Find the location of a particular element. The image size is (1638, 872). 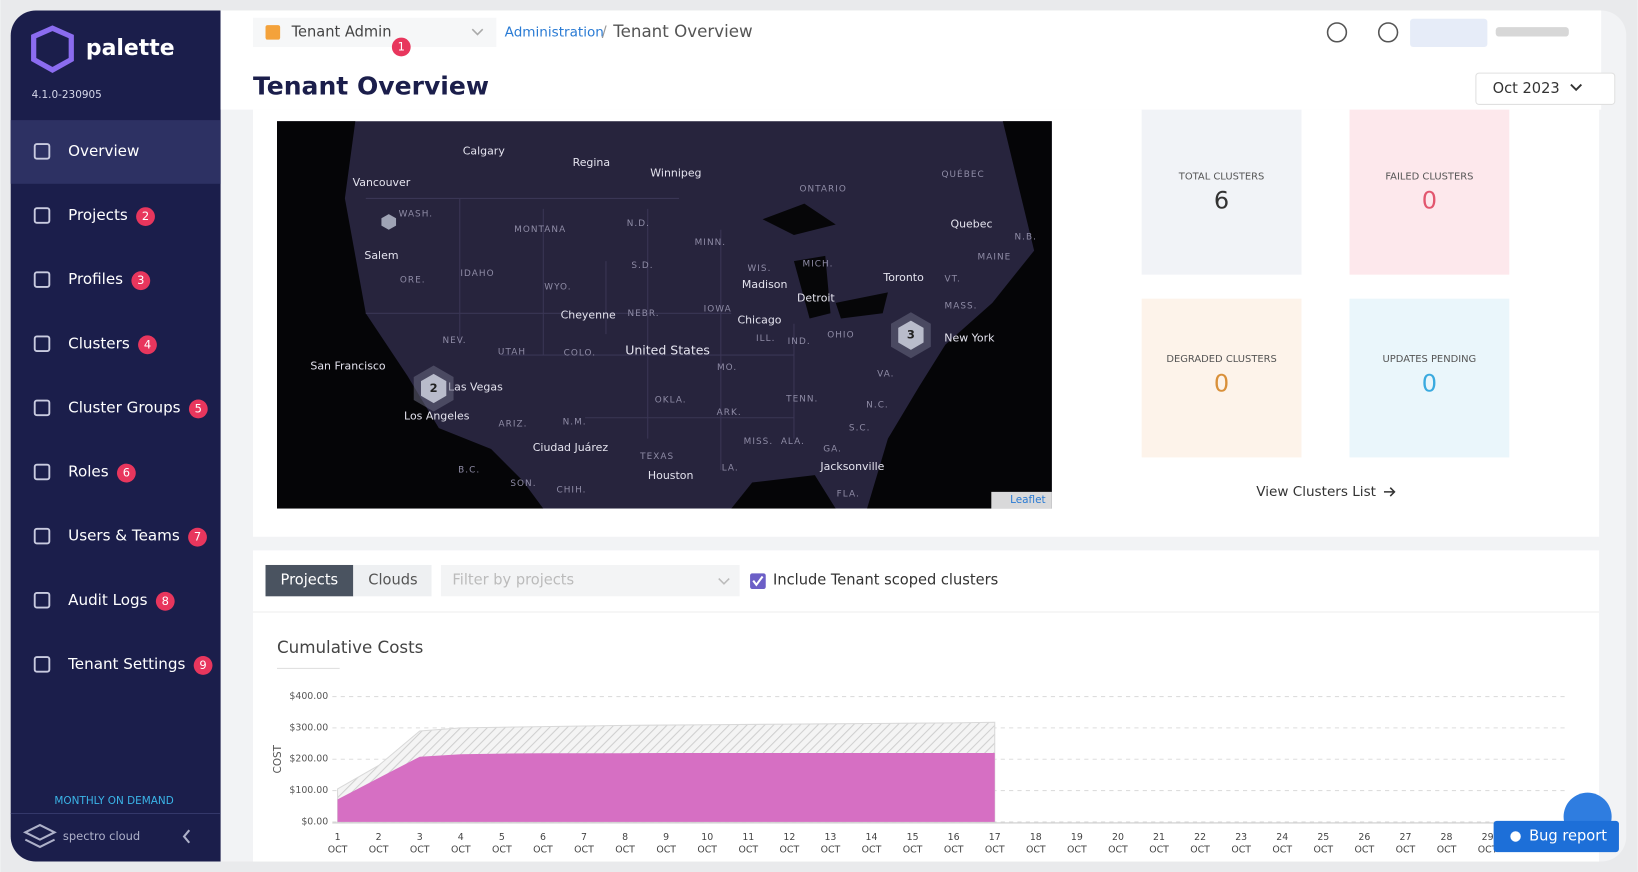

badge-number: 8 is located at coordinates (165, 601).